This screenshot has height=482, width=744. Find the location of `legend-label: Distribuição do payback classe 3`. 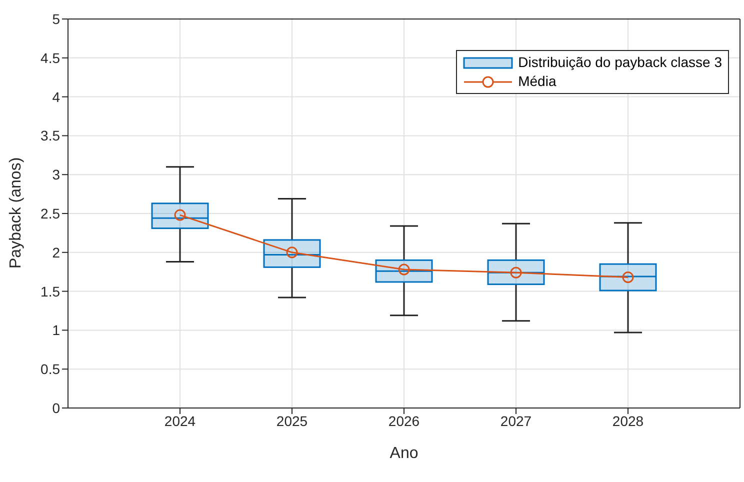

legend-label: Distribuição do payback classe 3 is located at coordinates (620, 62).